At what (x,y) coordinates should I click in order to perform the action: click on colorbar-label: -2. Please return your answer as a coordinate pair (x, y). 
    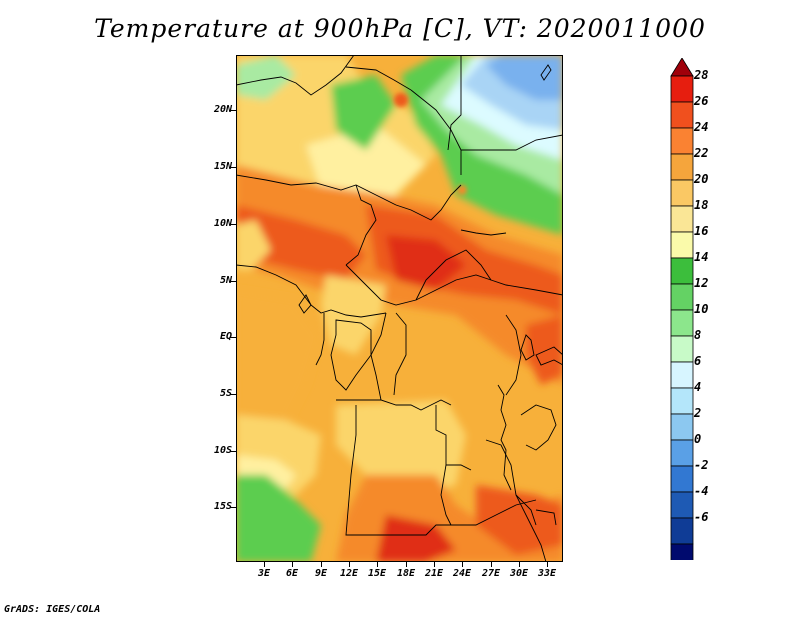
    Looking at the image, I should click on (701, 465).